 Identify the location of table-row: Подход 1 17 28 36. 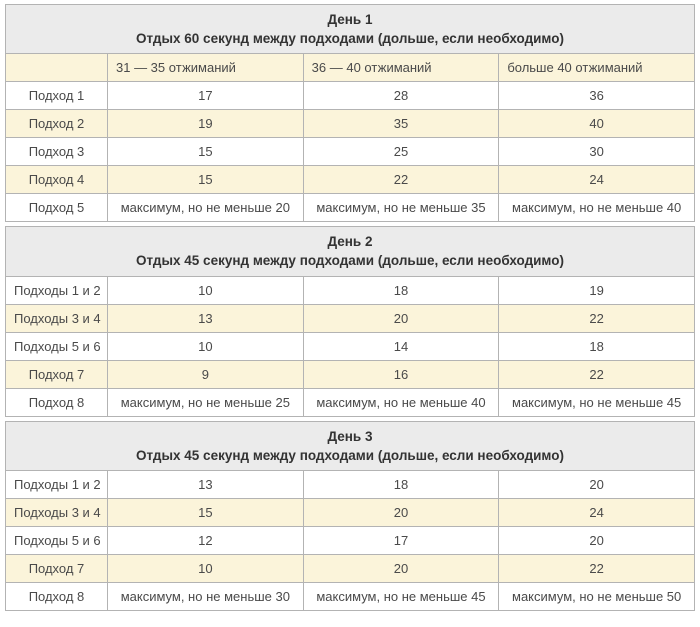
(350, 96).